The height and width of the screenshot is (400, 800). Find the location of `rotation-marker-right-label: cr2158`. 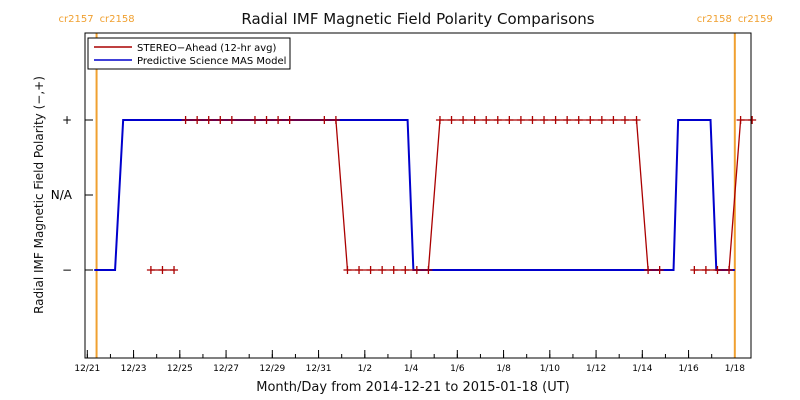

rotation-marker-right-label: cr2158 is located at coordinates (117, 19).